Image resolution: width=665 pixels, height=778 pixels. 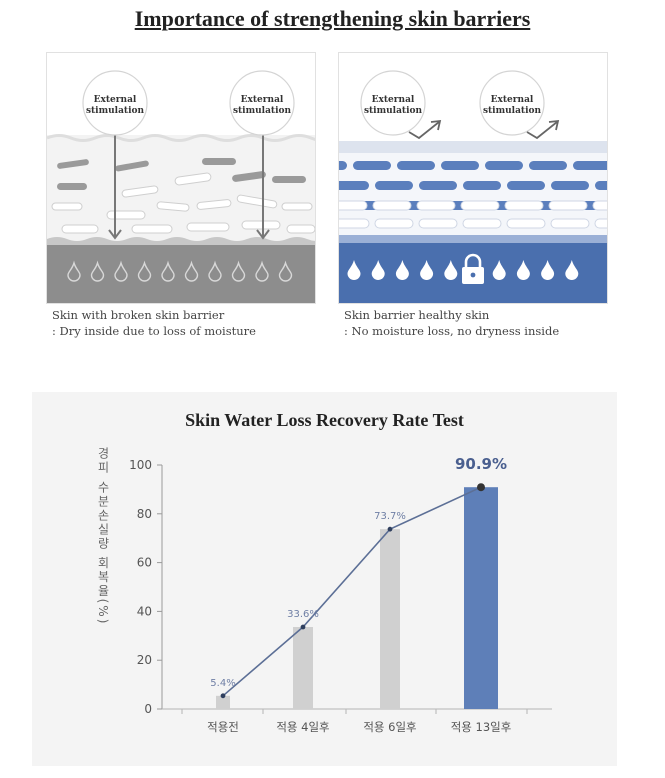 I want to click on lock-shackle, so click(x=473, y=260).